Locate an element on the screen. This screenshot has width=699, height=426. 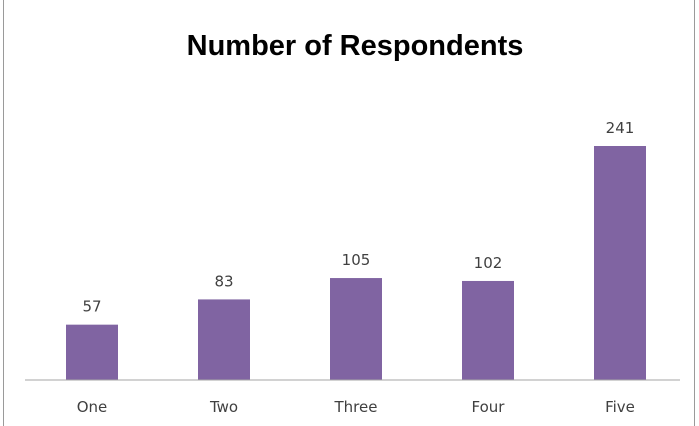
data-label-four: 102 is located at coordinates (488, 263).